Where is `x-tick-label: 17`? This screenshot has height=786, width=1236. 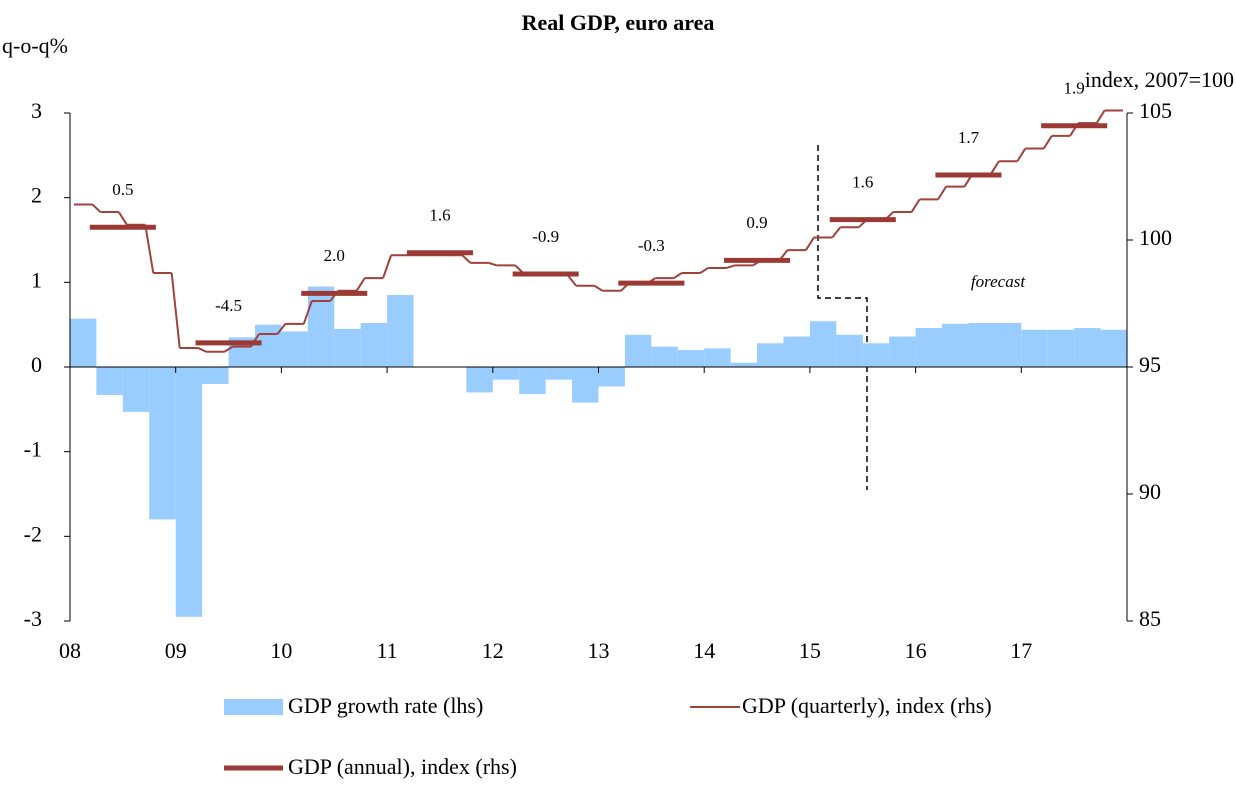
x-tick-label: 17 is located at coordinates (1021, 650).